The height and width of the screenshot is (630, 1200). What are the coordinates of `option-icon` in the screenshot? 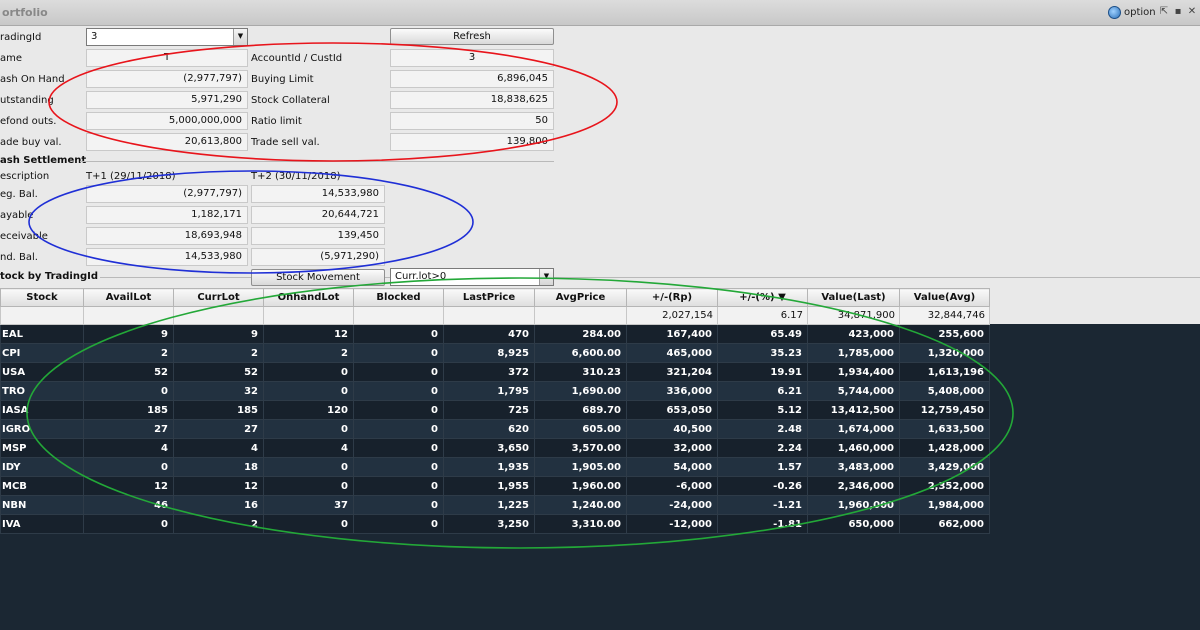 It's located at (1114, 12).